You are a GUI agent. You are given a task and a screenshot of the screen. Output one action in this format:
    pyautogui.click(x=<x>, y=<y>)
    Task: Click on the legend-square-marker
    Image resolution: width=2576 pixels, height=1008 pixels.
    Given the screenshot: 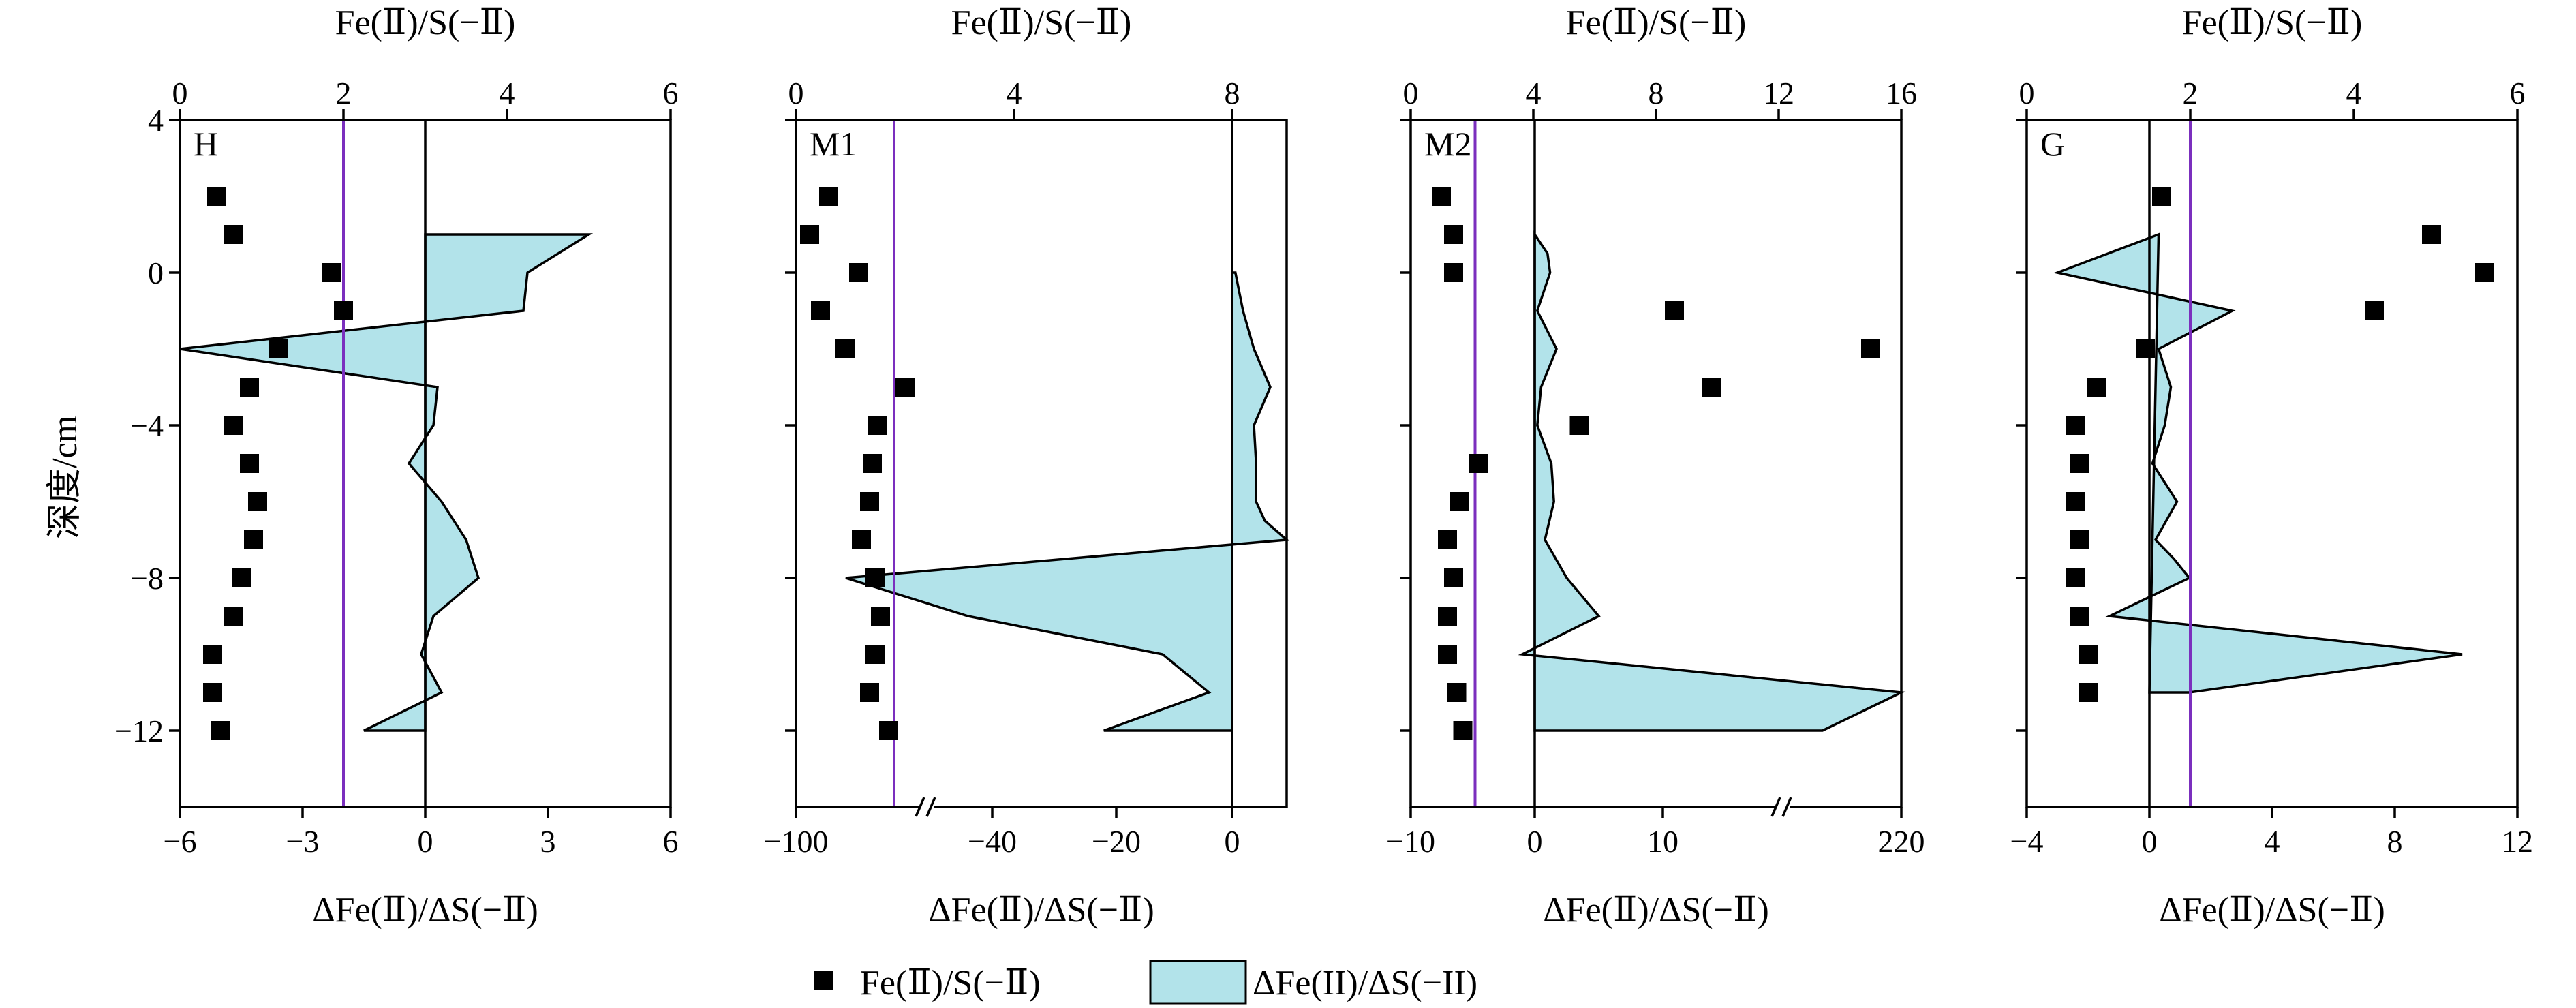 What is the action you would take?
    pyautogui.click(x=823, y=980)
    